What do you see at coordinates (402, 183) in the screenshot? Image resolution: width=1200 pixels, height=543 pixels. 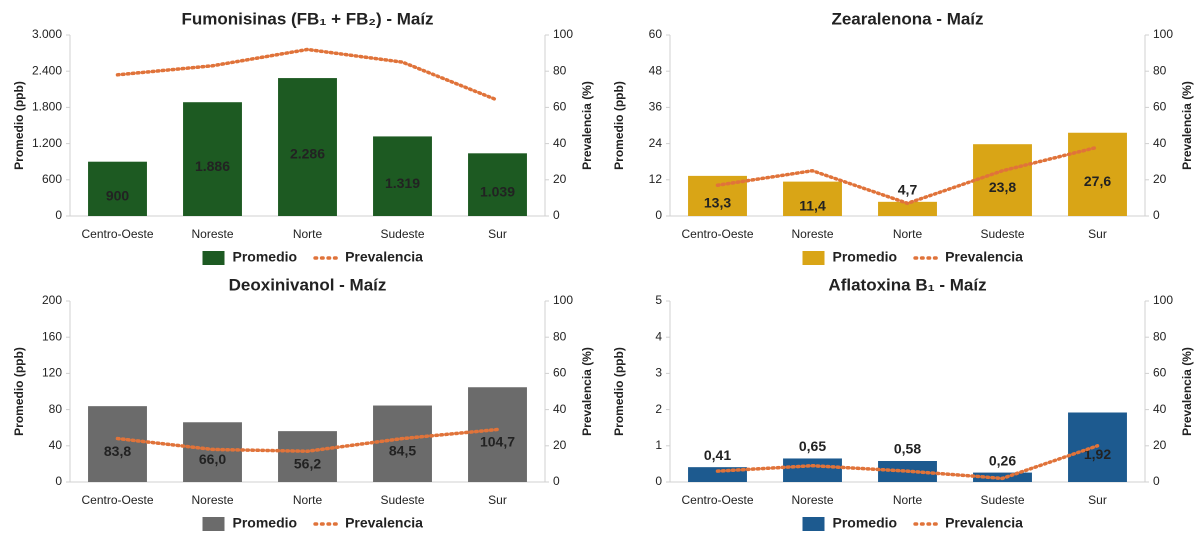 I see `value-label: 1.319` at bounding box center [402, 183].